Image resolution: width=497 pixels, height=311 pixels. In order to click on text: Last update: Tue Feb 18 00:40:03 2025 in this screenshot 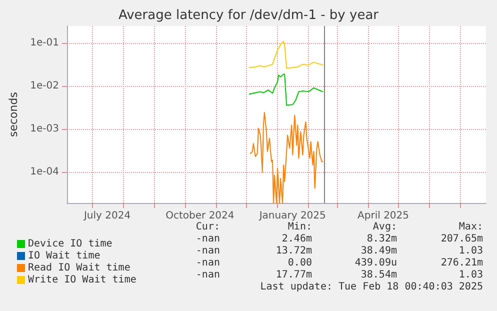, I will do `click(371, 287)`.